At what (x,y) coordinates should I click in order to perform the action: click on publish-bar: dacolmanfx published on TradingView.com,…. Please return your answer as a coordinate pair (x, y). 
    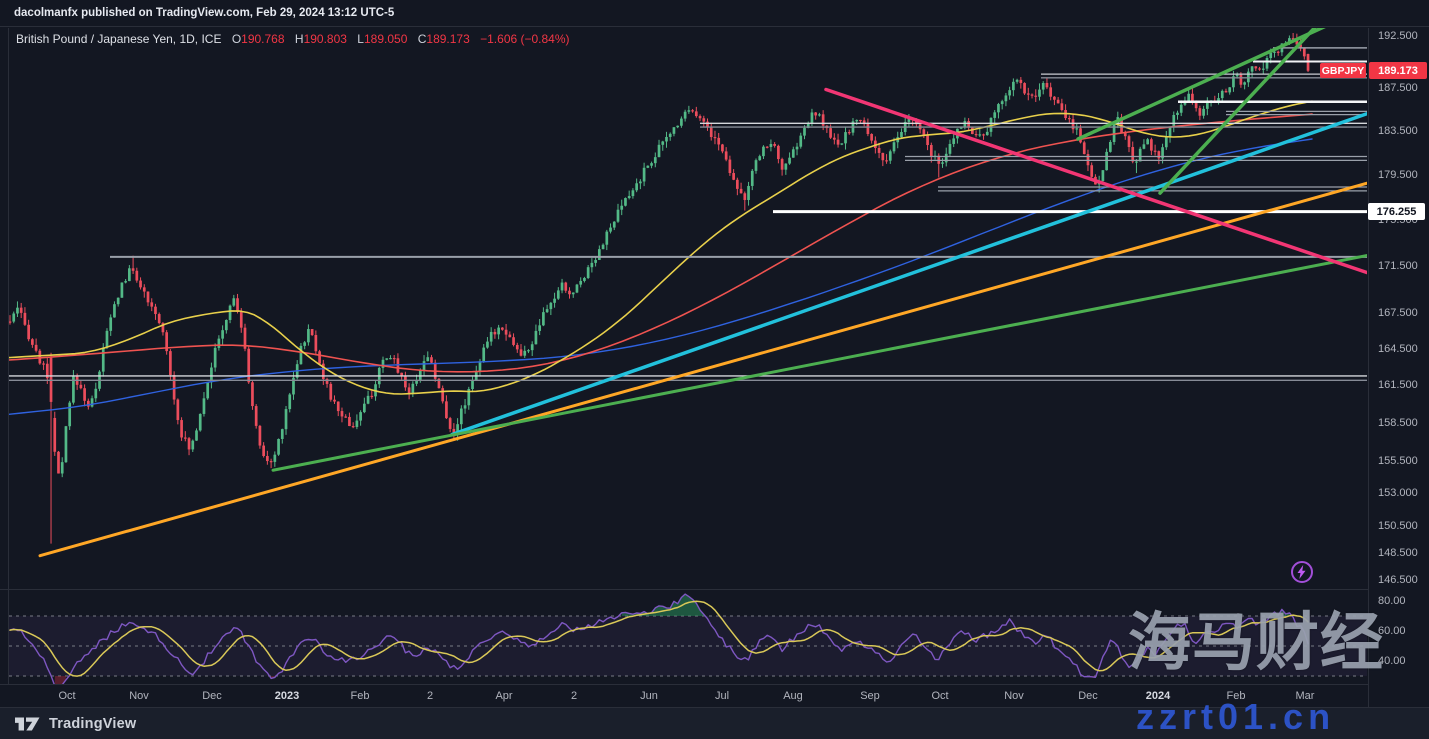
    Looking at the image, I should click on (714, 13).